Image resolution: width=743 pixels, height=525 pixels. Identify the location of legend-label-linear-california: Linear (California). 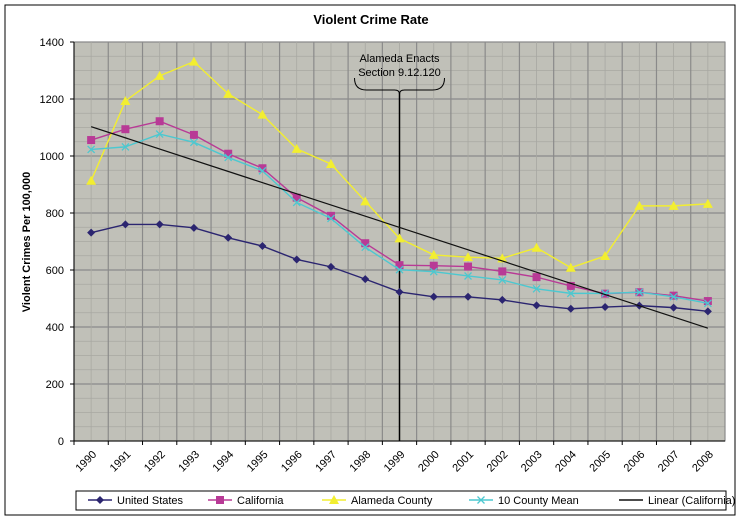
(691, 501).